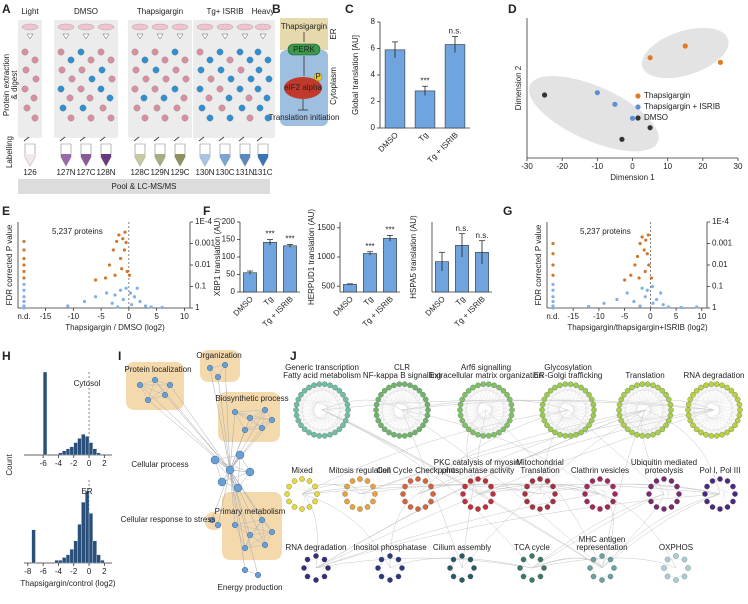 The height and width of the screenshot is (604, 748). What do you see at coordinates (478, 470) in the screenshot?
I see `cluster-label: phosphatase activity` at bounding box center [478, 470].